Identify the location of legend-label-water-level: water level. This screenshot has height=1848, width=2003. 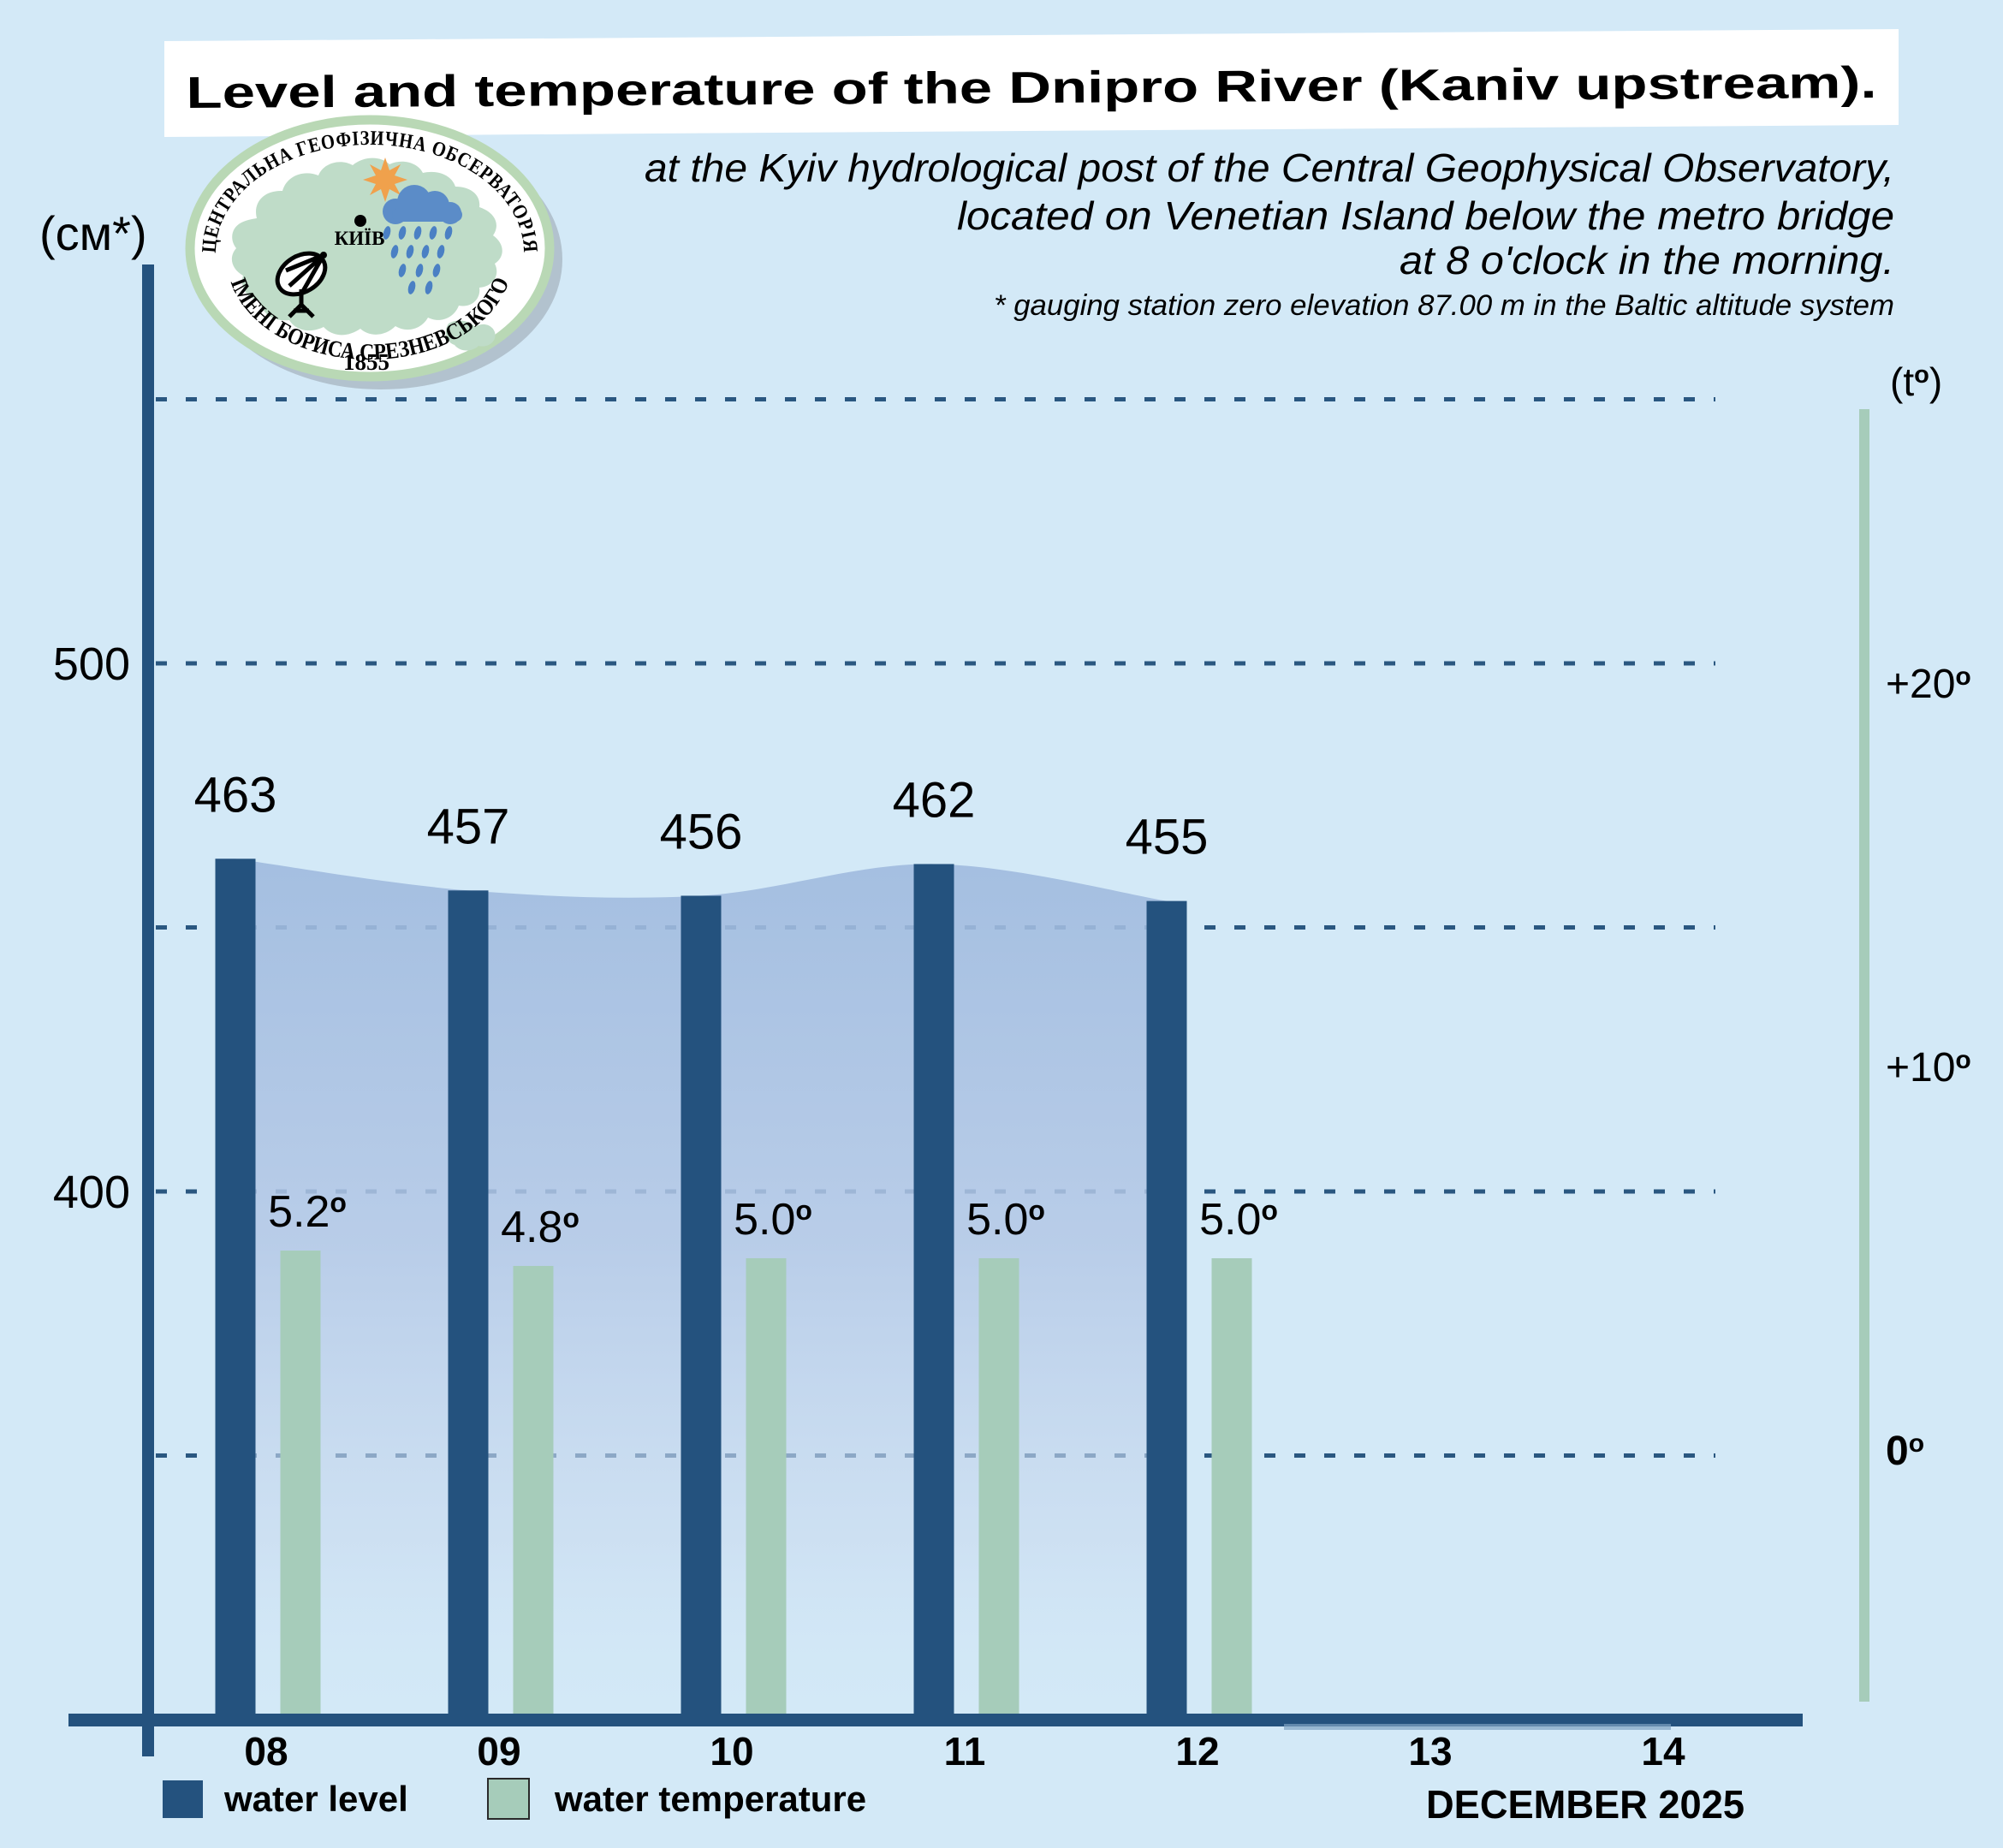
(315, 1799).